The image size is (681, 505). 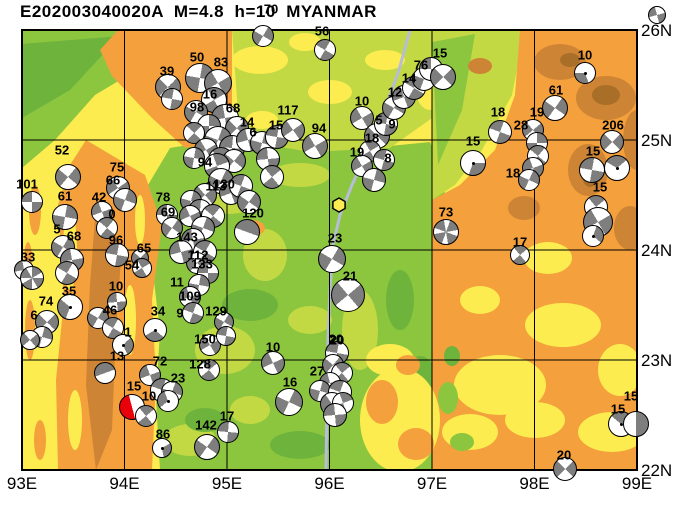 What do you see at coordinates (432, 483) in the screenshot?
I see `longitude-axis-label: 97E` at bounding box center [432, 483].